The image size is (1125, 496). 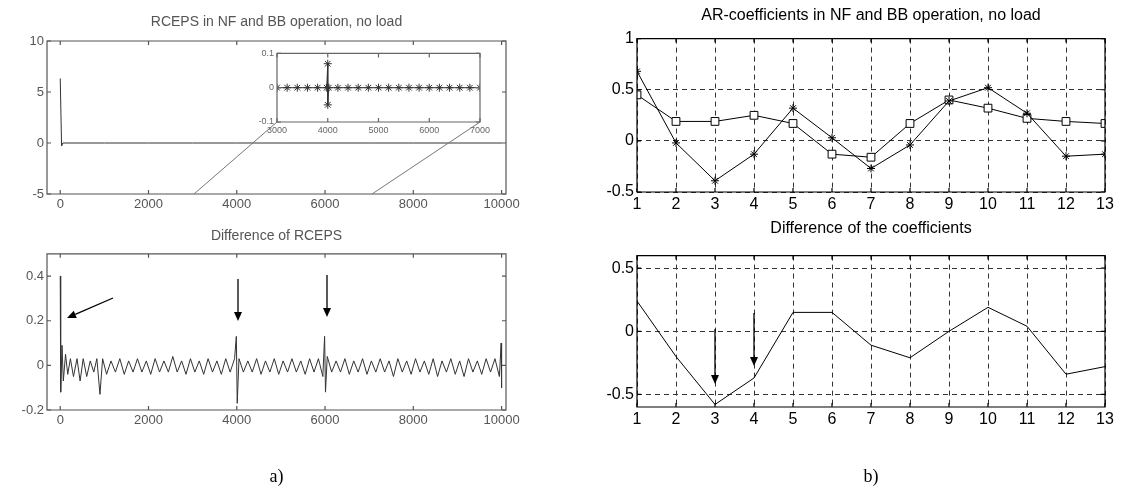 What do you see at coordinates (277, 129) in the screenshot?
I see `x-tick-label: 3000` at bounding box center [277, 129].